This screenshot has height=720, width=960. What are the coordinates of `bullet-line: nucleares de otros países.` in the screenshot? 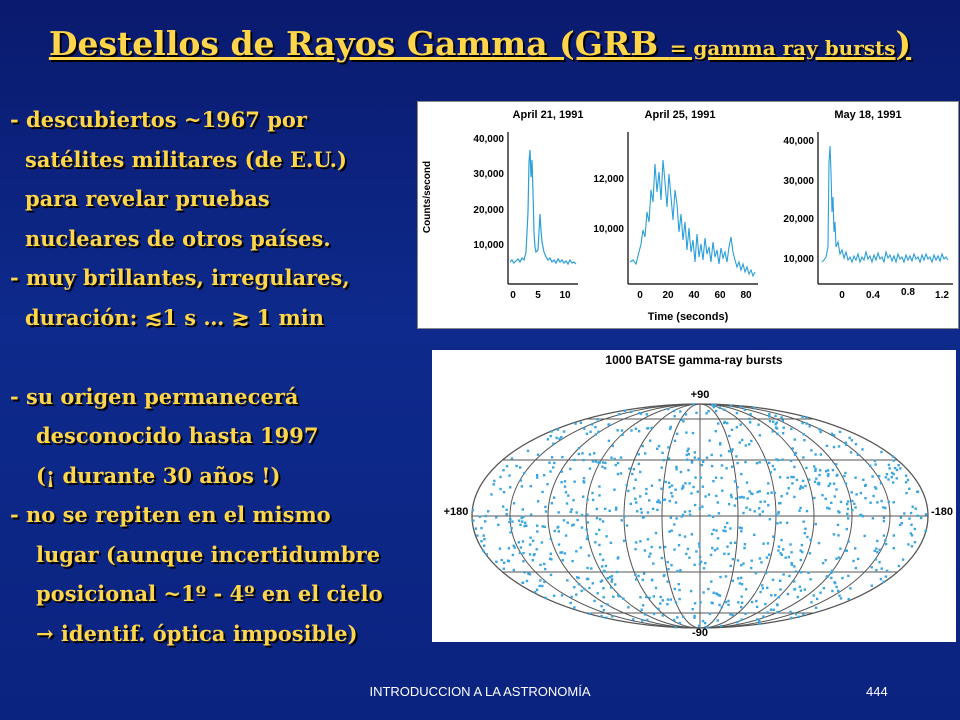 It's located at (178, 238).